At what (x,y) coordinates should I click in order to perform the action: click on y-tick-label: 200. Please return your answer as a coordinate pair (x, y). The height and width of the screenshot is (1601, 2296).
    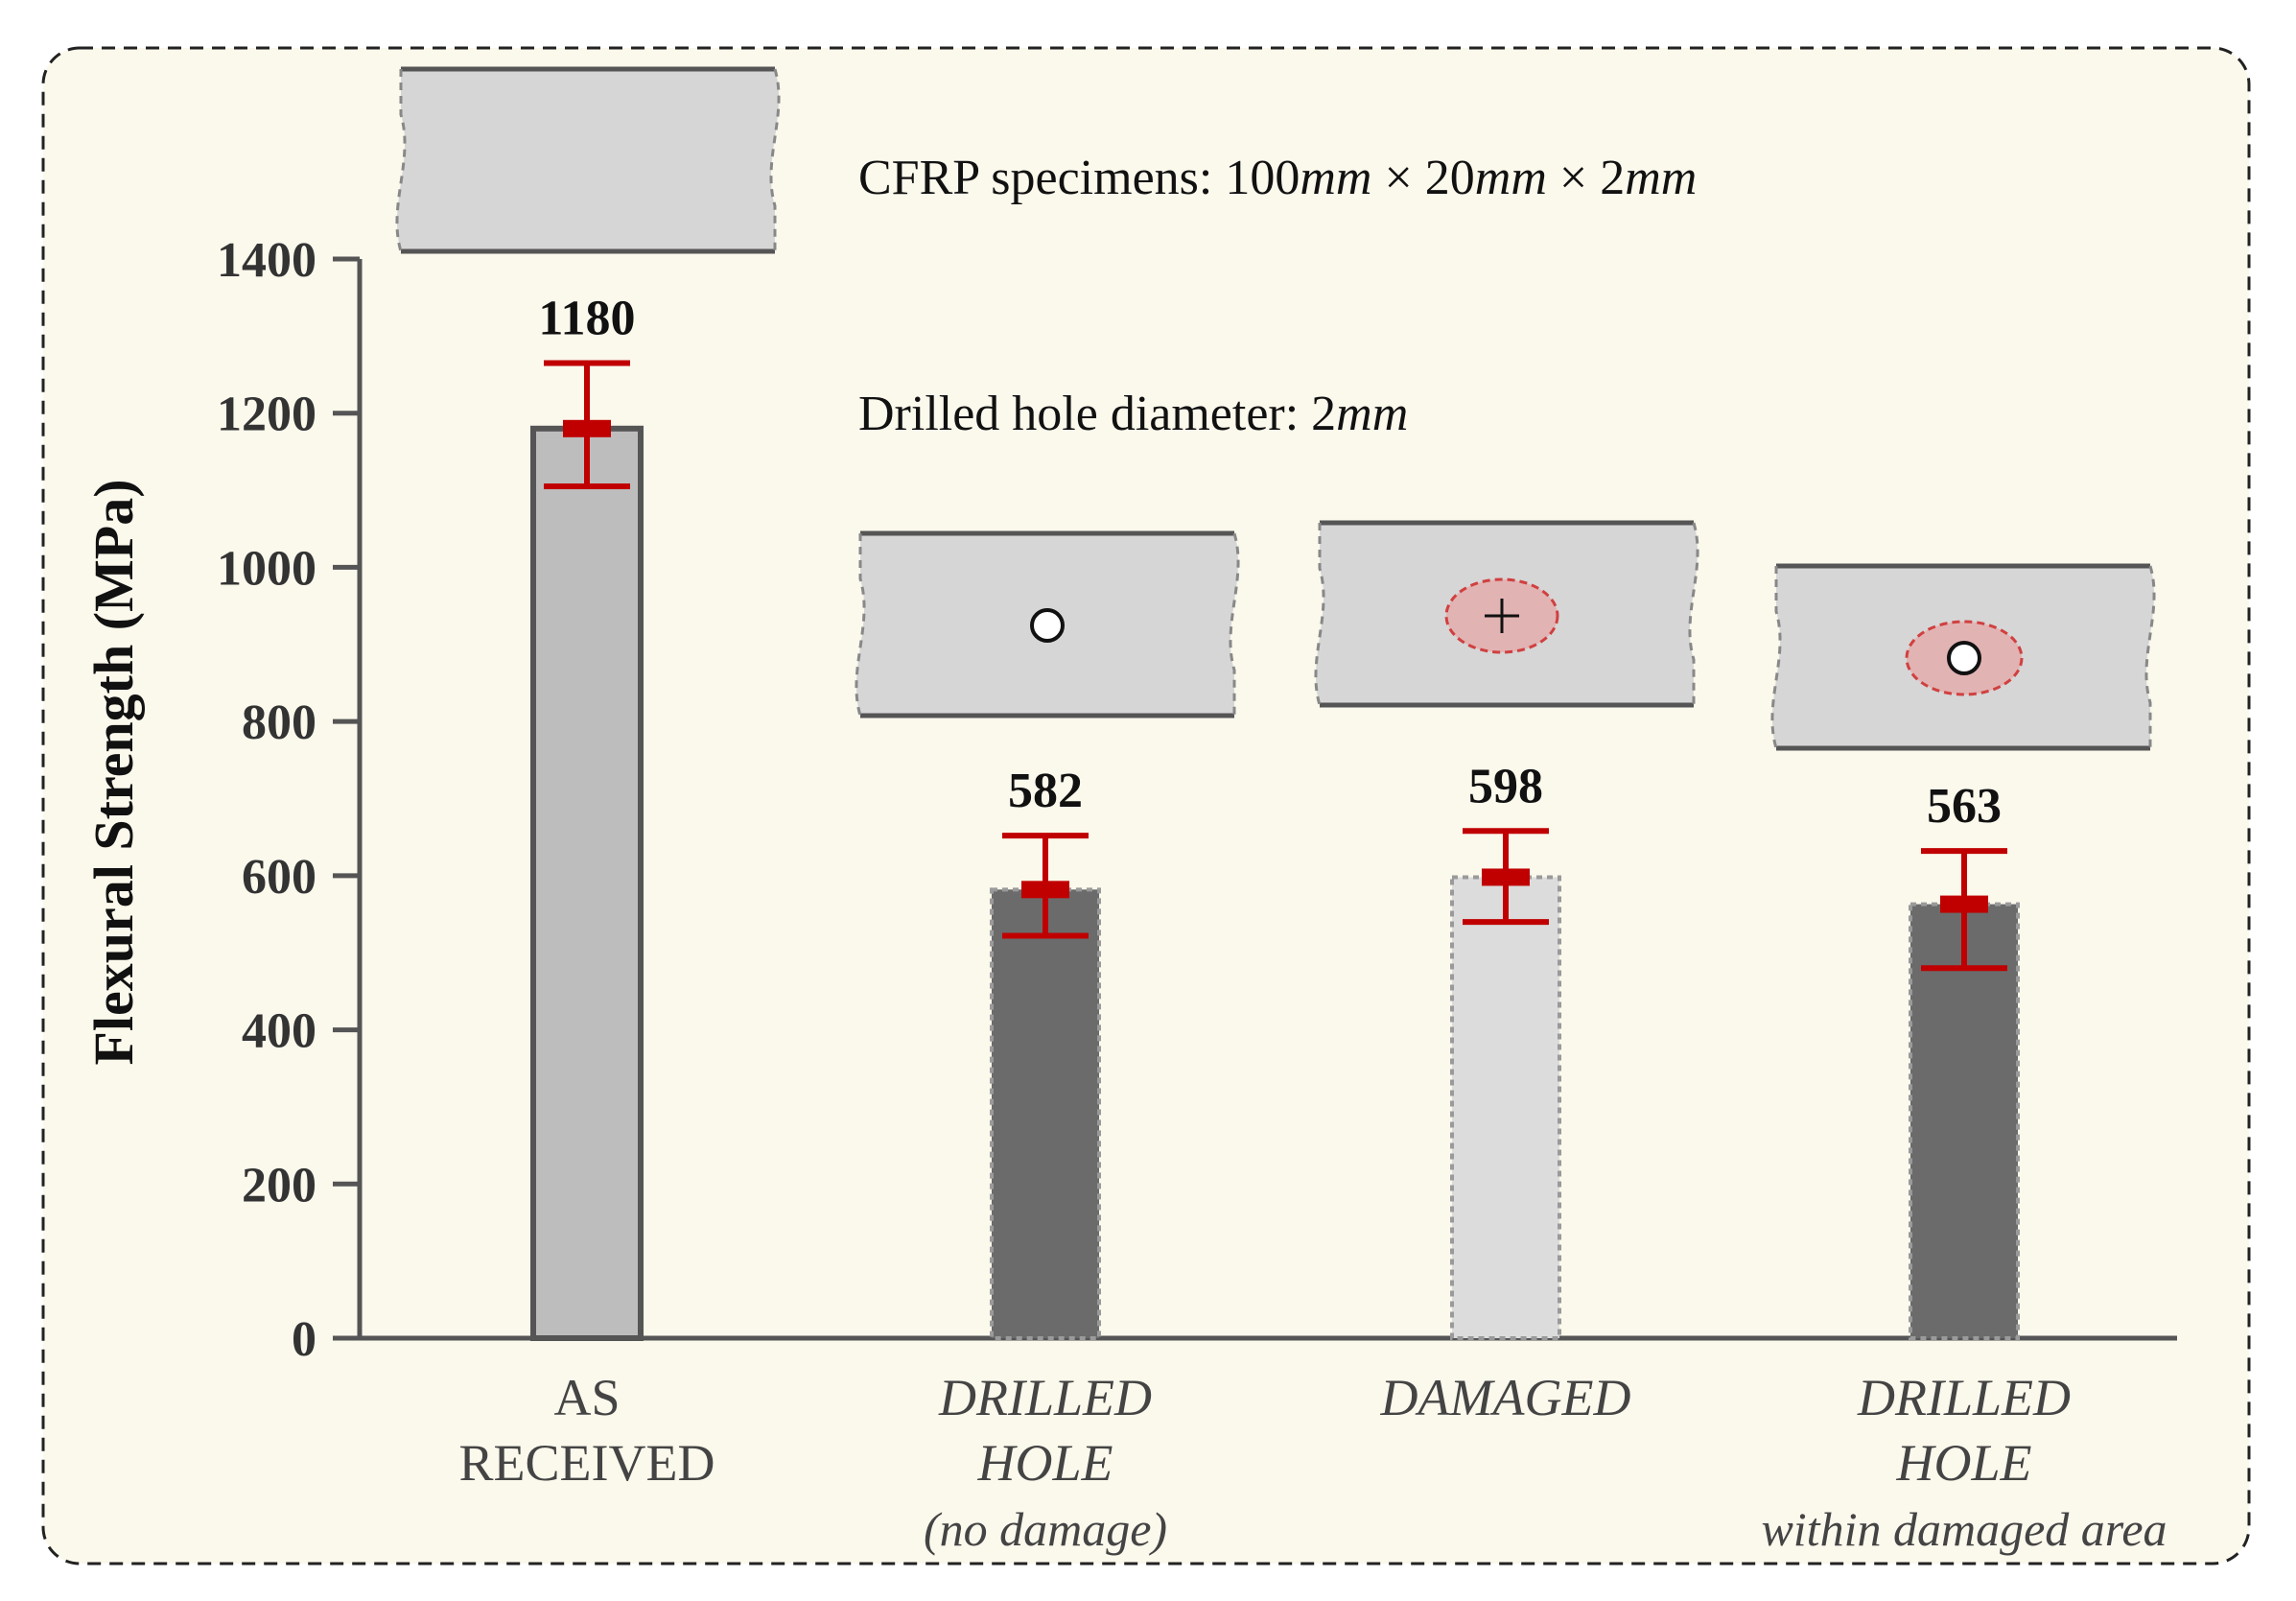
    Looking at the image, I should click on (279, 1185).